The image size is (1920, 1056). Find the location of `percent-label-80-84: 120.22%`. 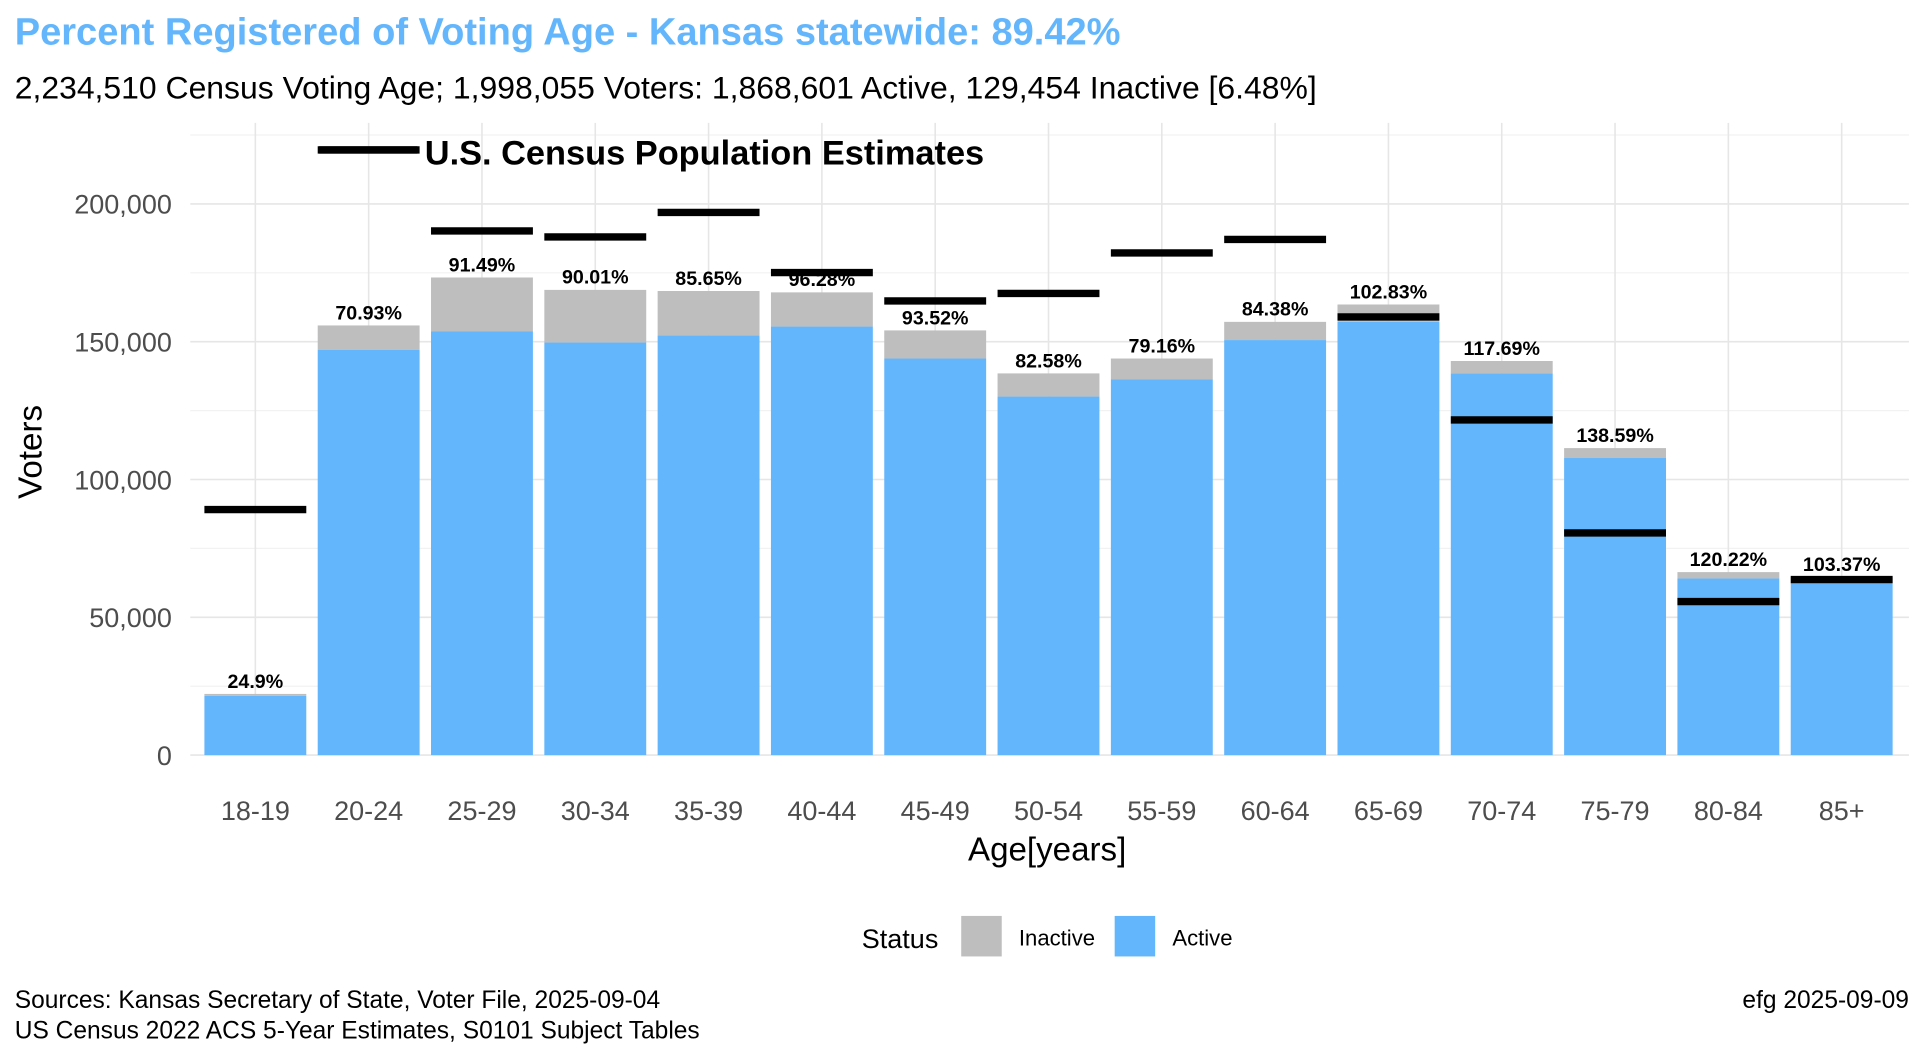

percent-label-80-84: 120.22% is located at coordinates (1728, 560).